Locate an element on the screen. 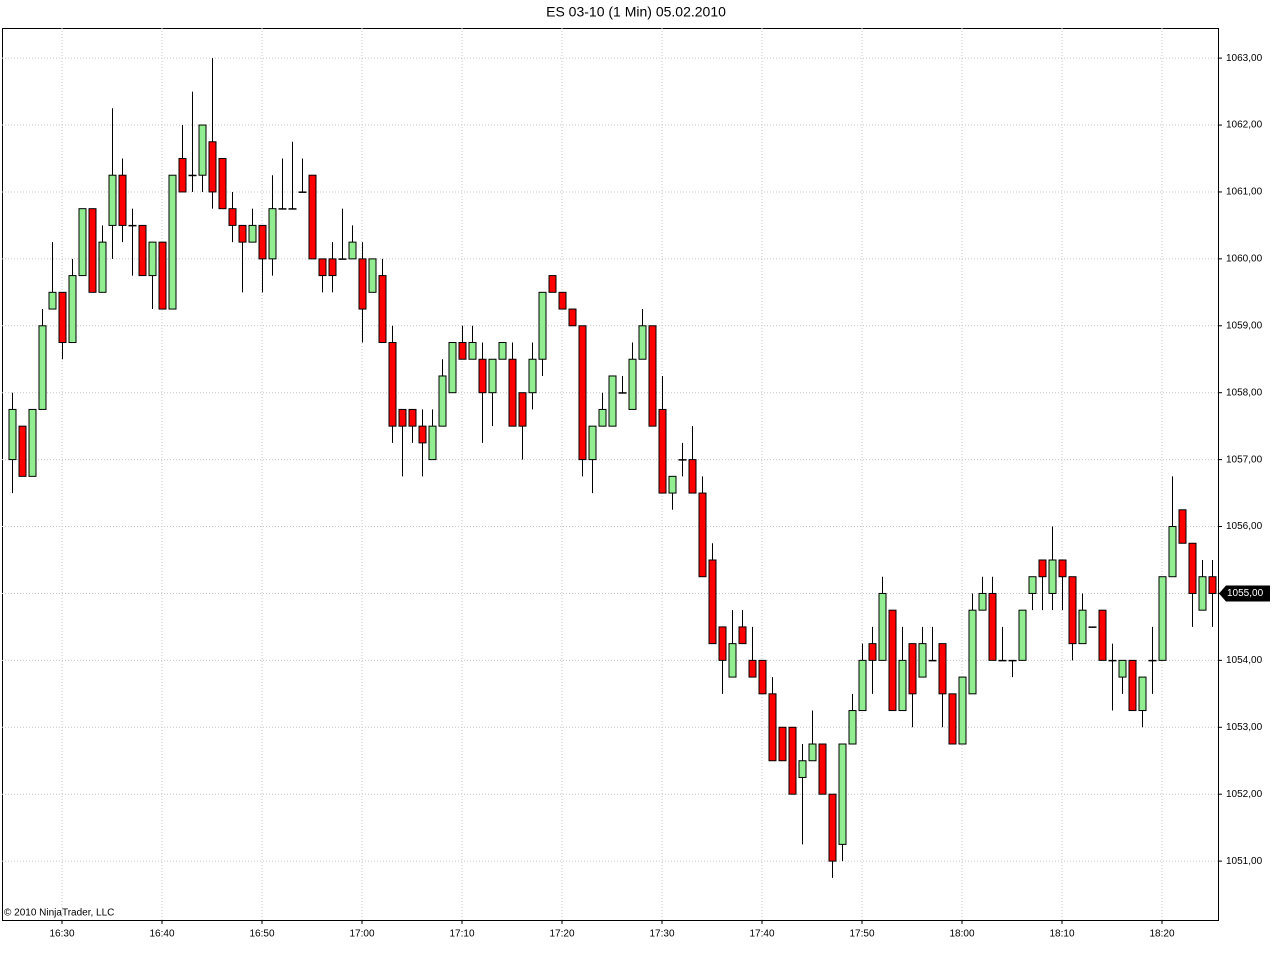  y-tick-label: 1058,00 is located at coordinates (1244, 392).